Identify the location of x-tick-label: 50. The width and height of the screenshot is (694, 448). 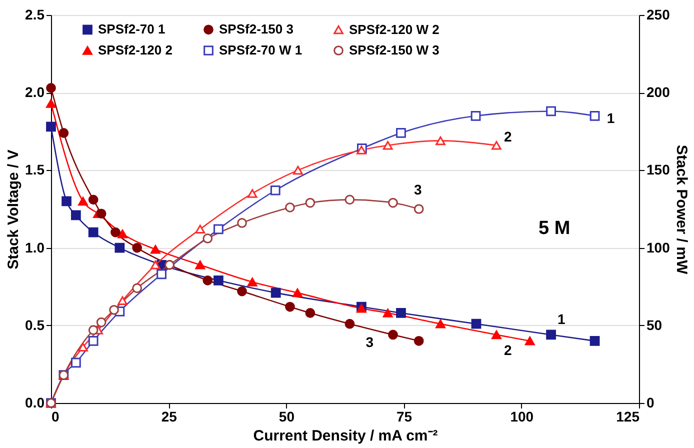
(286, 416).